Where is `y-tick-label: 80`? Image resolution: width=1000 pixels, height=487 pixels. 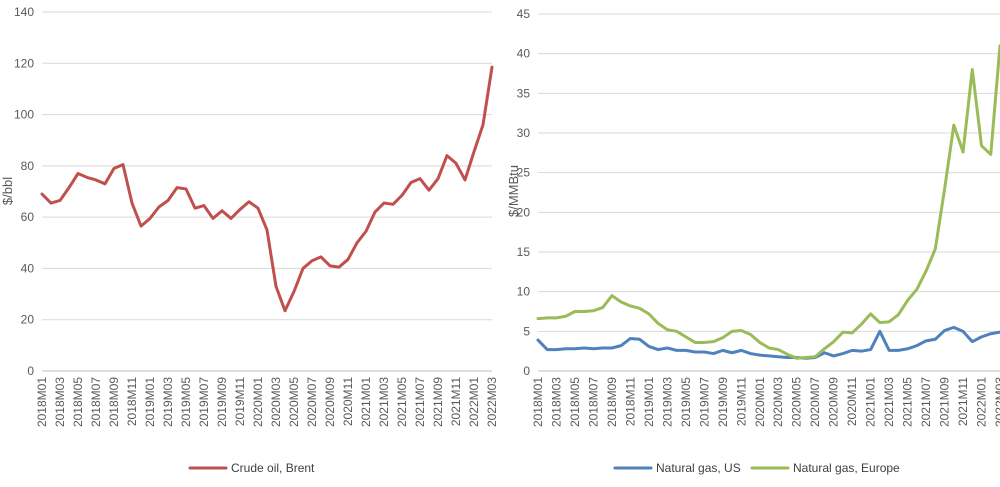 y-tick-label: 80 is located at coordinates (28, 166).